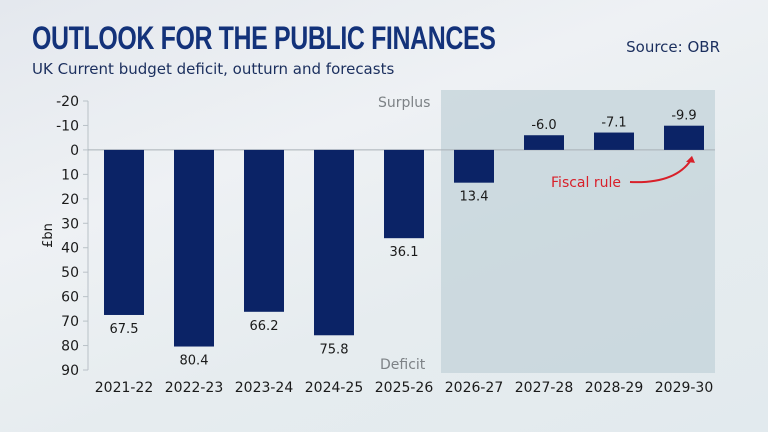 Image resolution: width=768 pixels, height=432 pixels. What do you see at coordinates (404, 252) in the screenshot?
I see `bar-value-label: 36.1` at bounding box center [404, 252].